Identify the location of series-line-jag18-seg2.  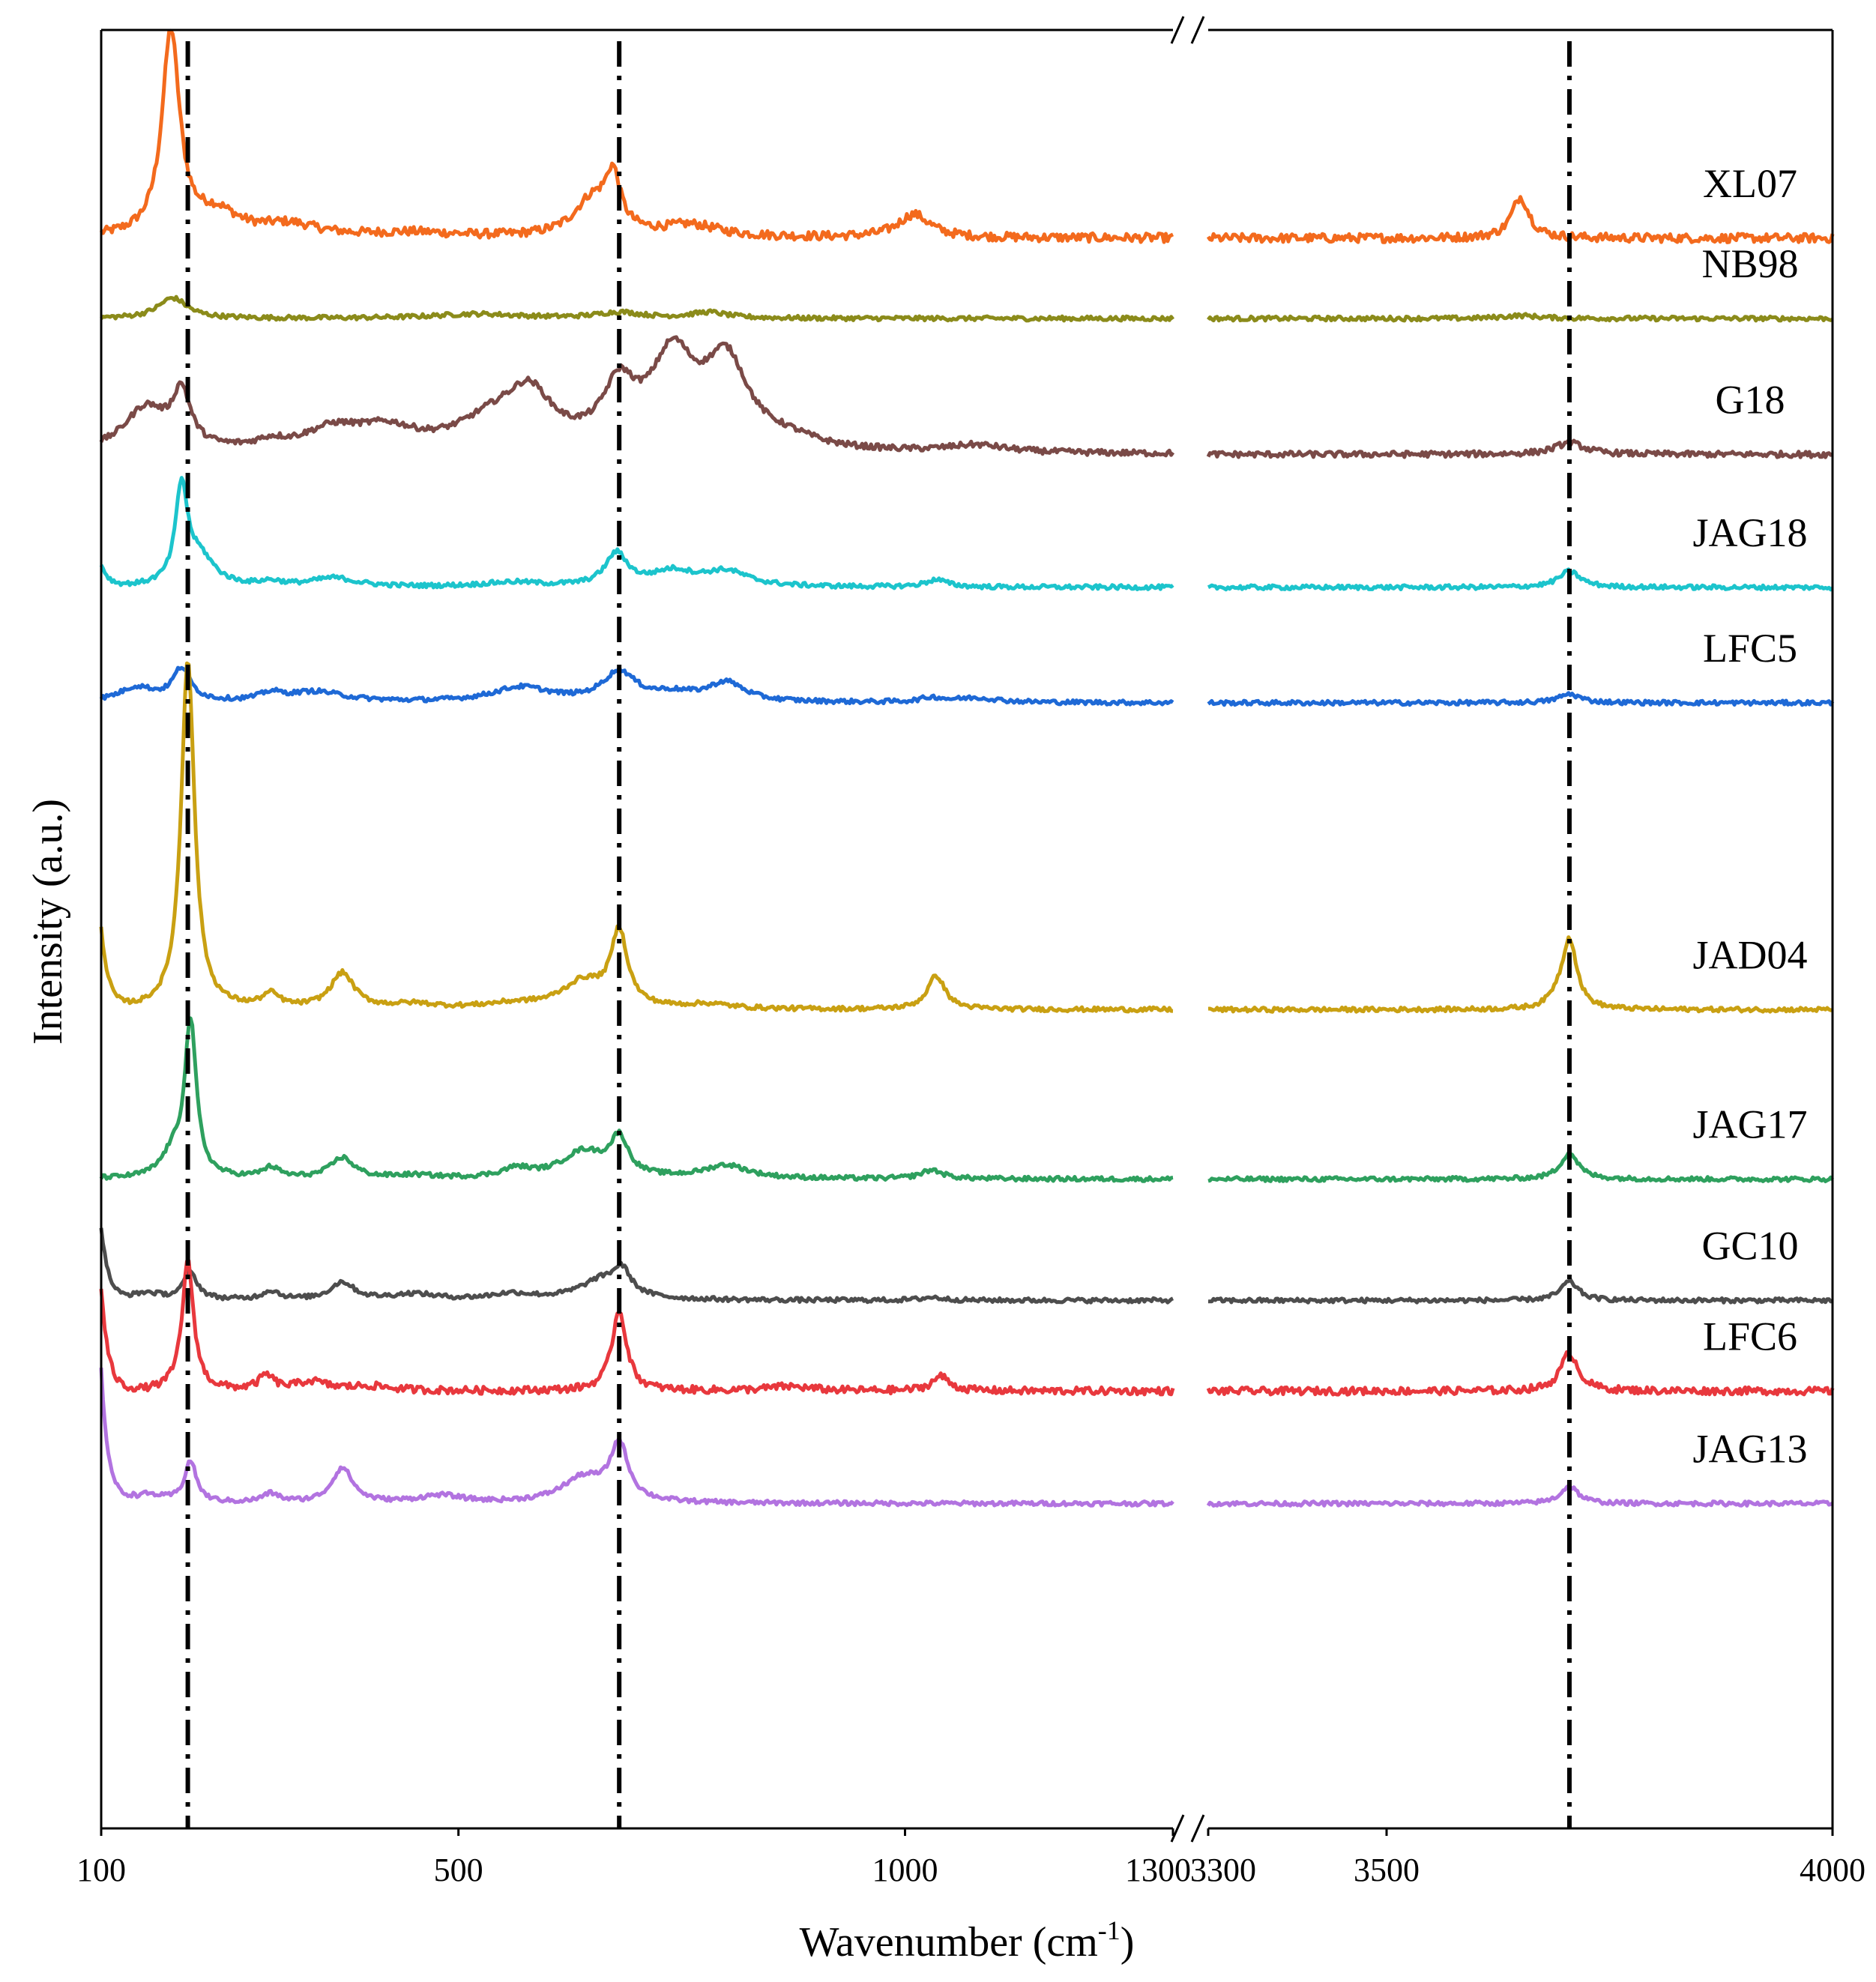
(1521, 579).